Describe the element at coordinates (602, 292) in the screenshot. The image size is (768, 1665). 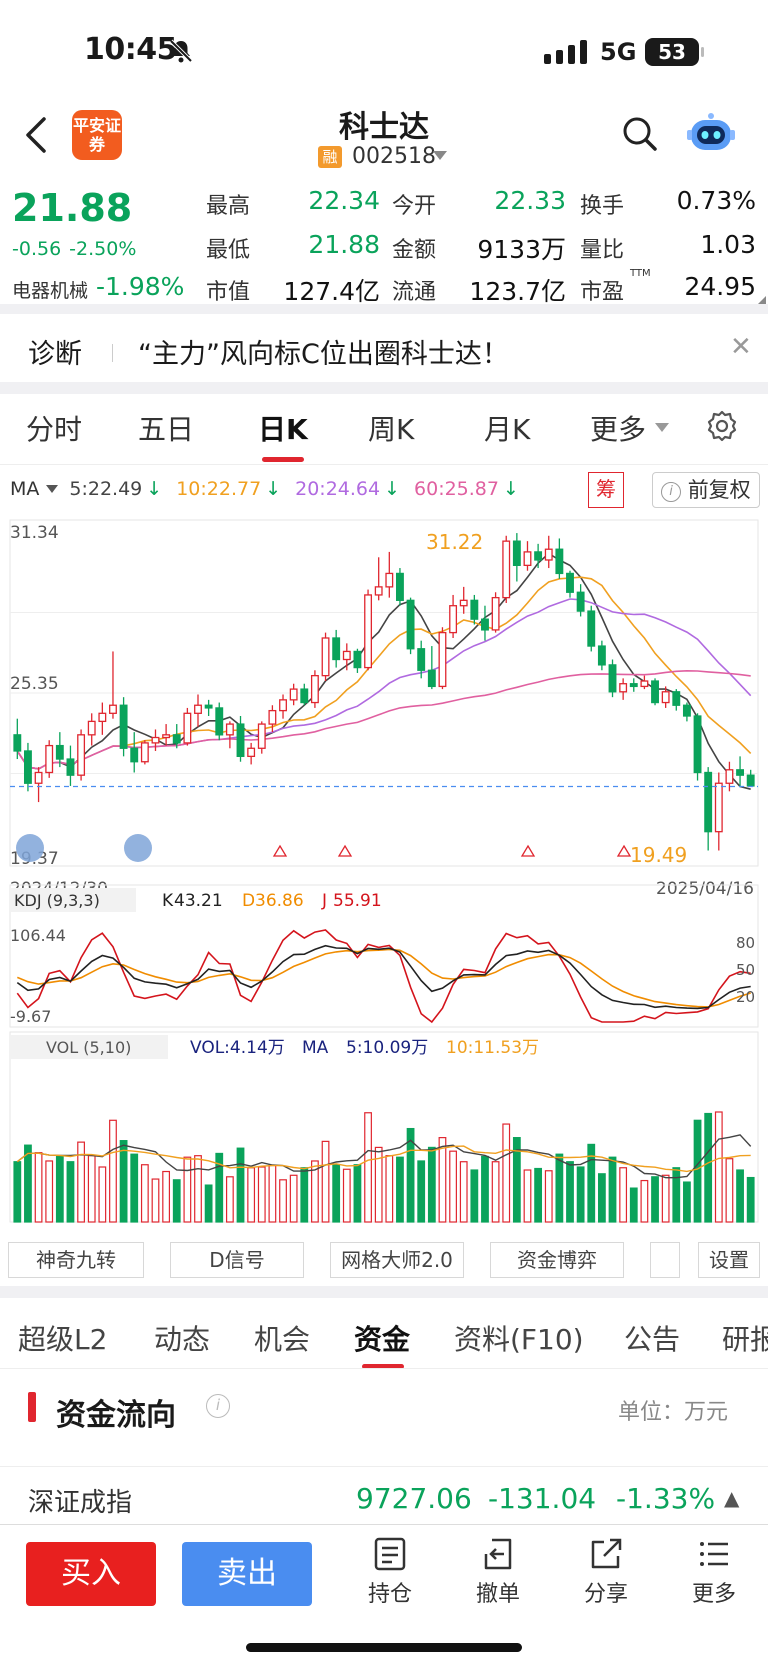
I see `quote-label: 市盈` at that location.